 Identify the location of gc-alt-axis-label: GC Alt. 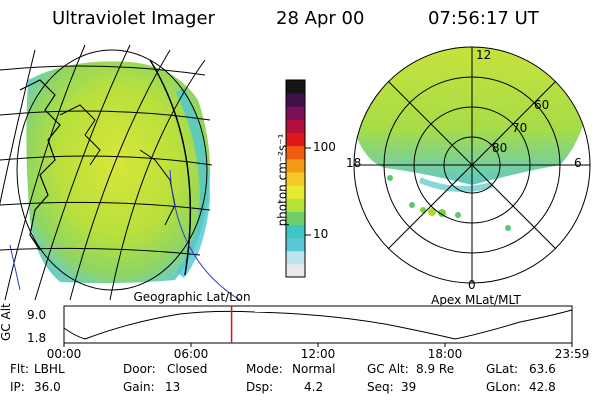
(6, 322).